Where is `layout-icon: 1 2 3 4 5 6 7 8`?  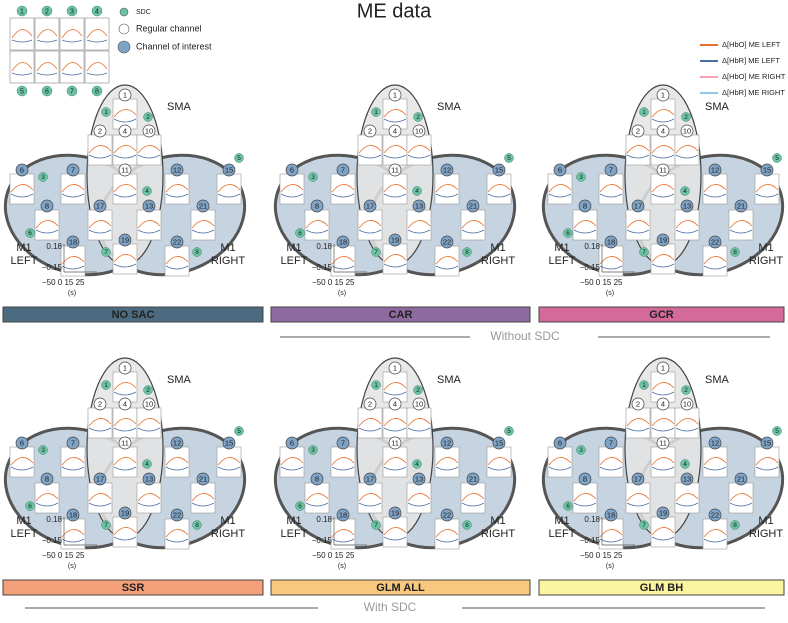 layout-icon: 1 2 3 4 5 6 7 8 is located at coordinates (59, 51).